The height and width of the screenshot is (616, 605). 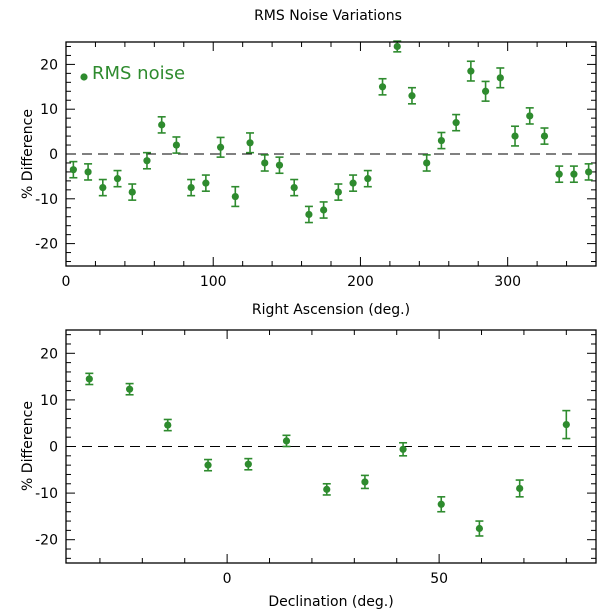 I want to click on chart-title: RMS Noise Variations, so click(x=328, y=16).